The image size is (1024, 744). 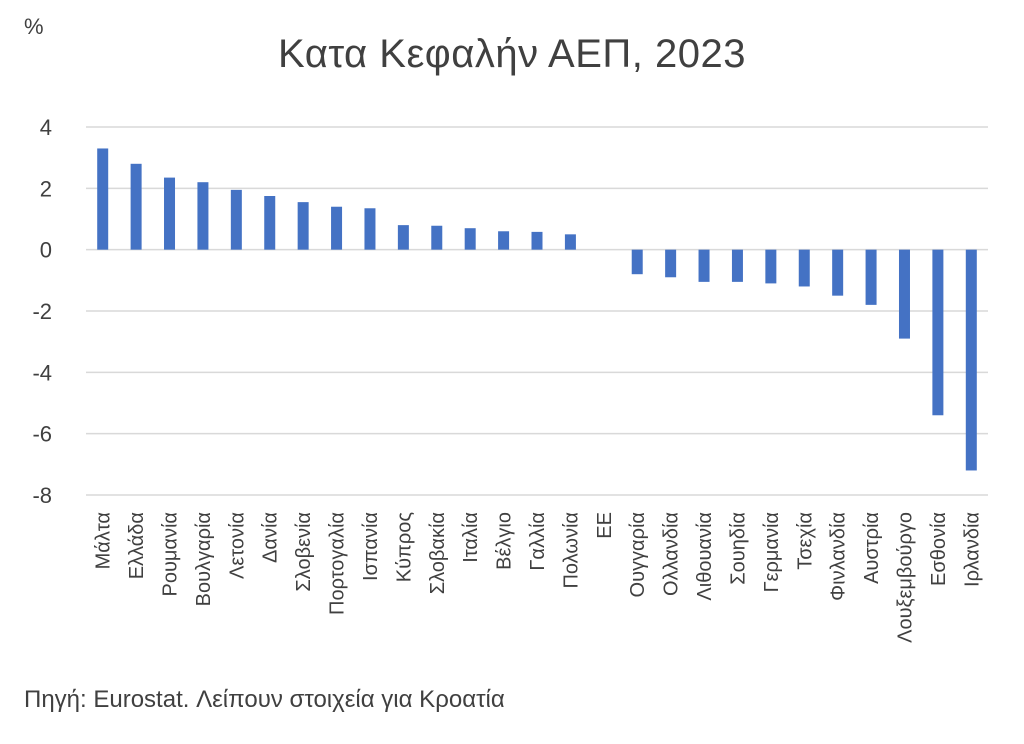 I want to click on x-category-label: Εσθονία, so click(x=939, y=549).